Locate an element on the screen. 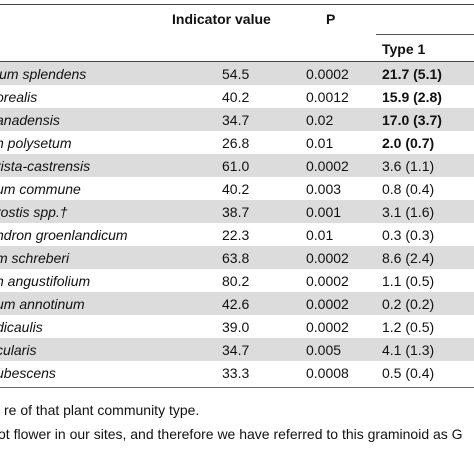 The image size is (474, 474). p-value: 0.02 is located at coordinates (320, 120).